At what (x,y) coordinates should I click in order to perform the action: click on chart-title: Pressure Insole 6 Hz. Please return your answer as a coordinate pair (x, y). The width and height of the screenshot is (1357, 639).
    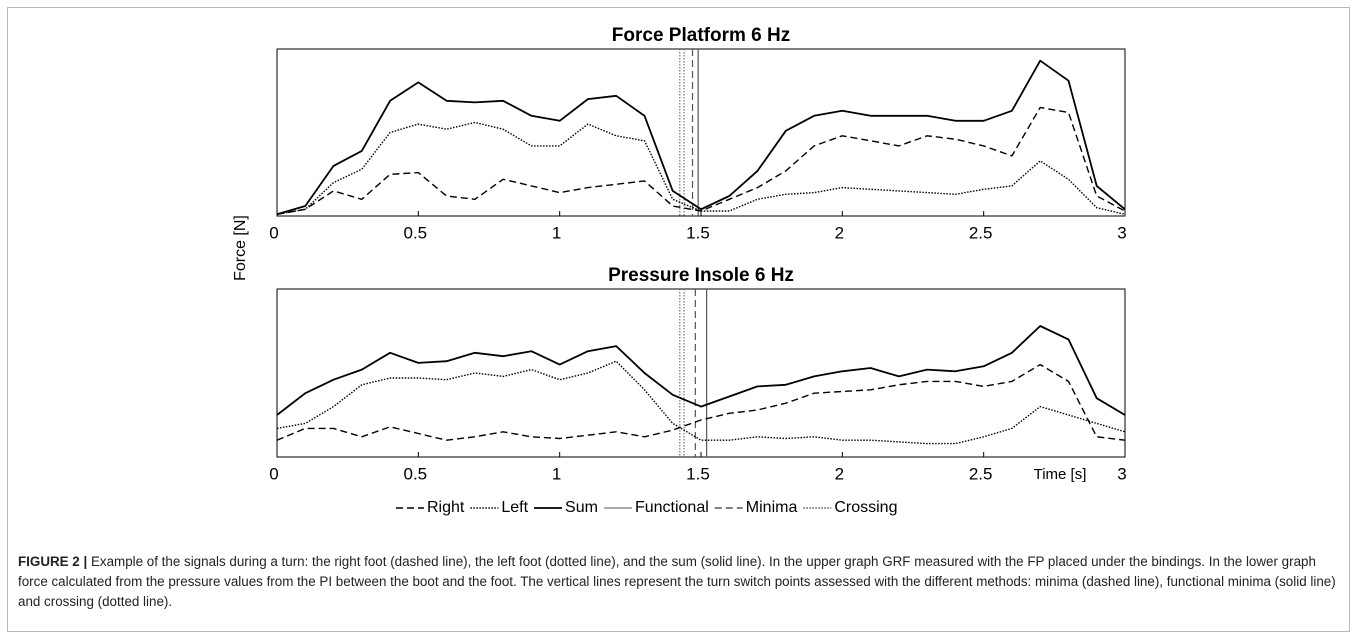
    Looking at the image, I should click on (701, 275).